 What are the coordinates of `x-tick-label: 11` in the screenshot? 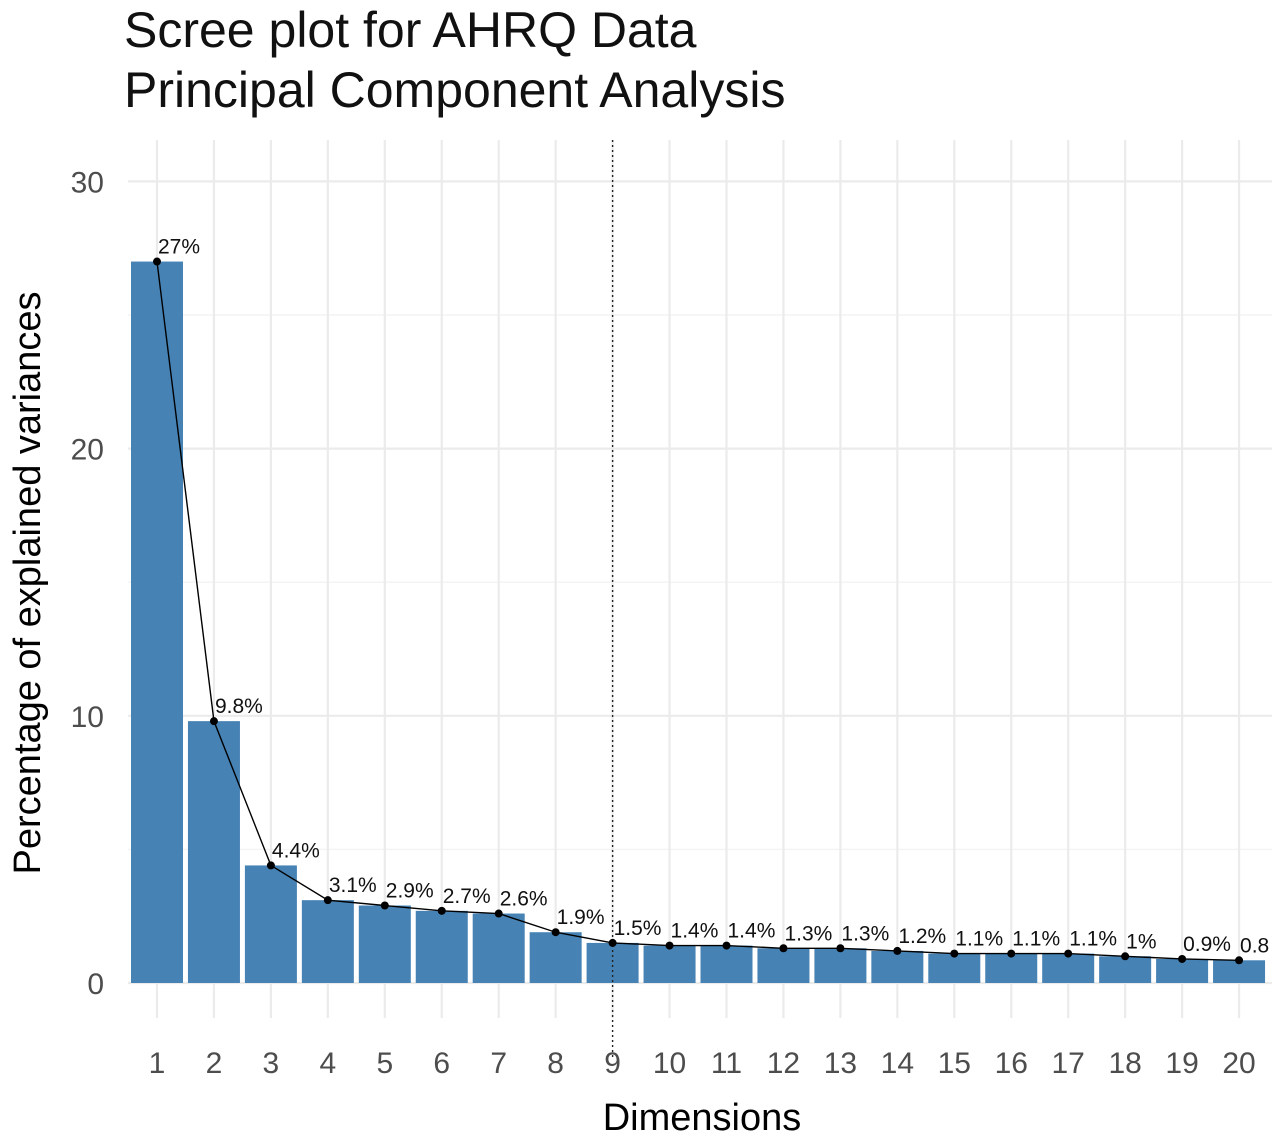 It's located at (726, 1063).